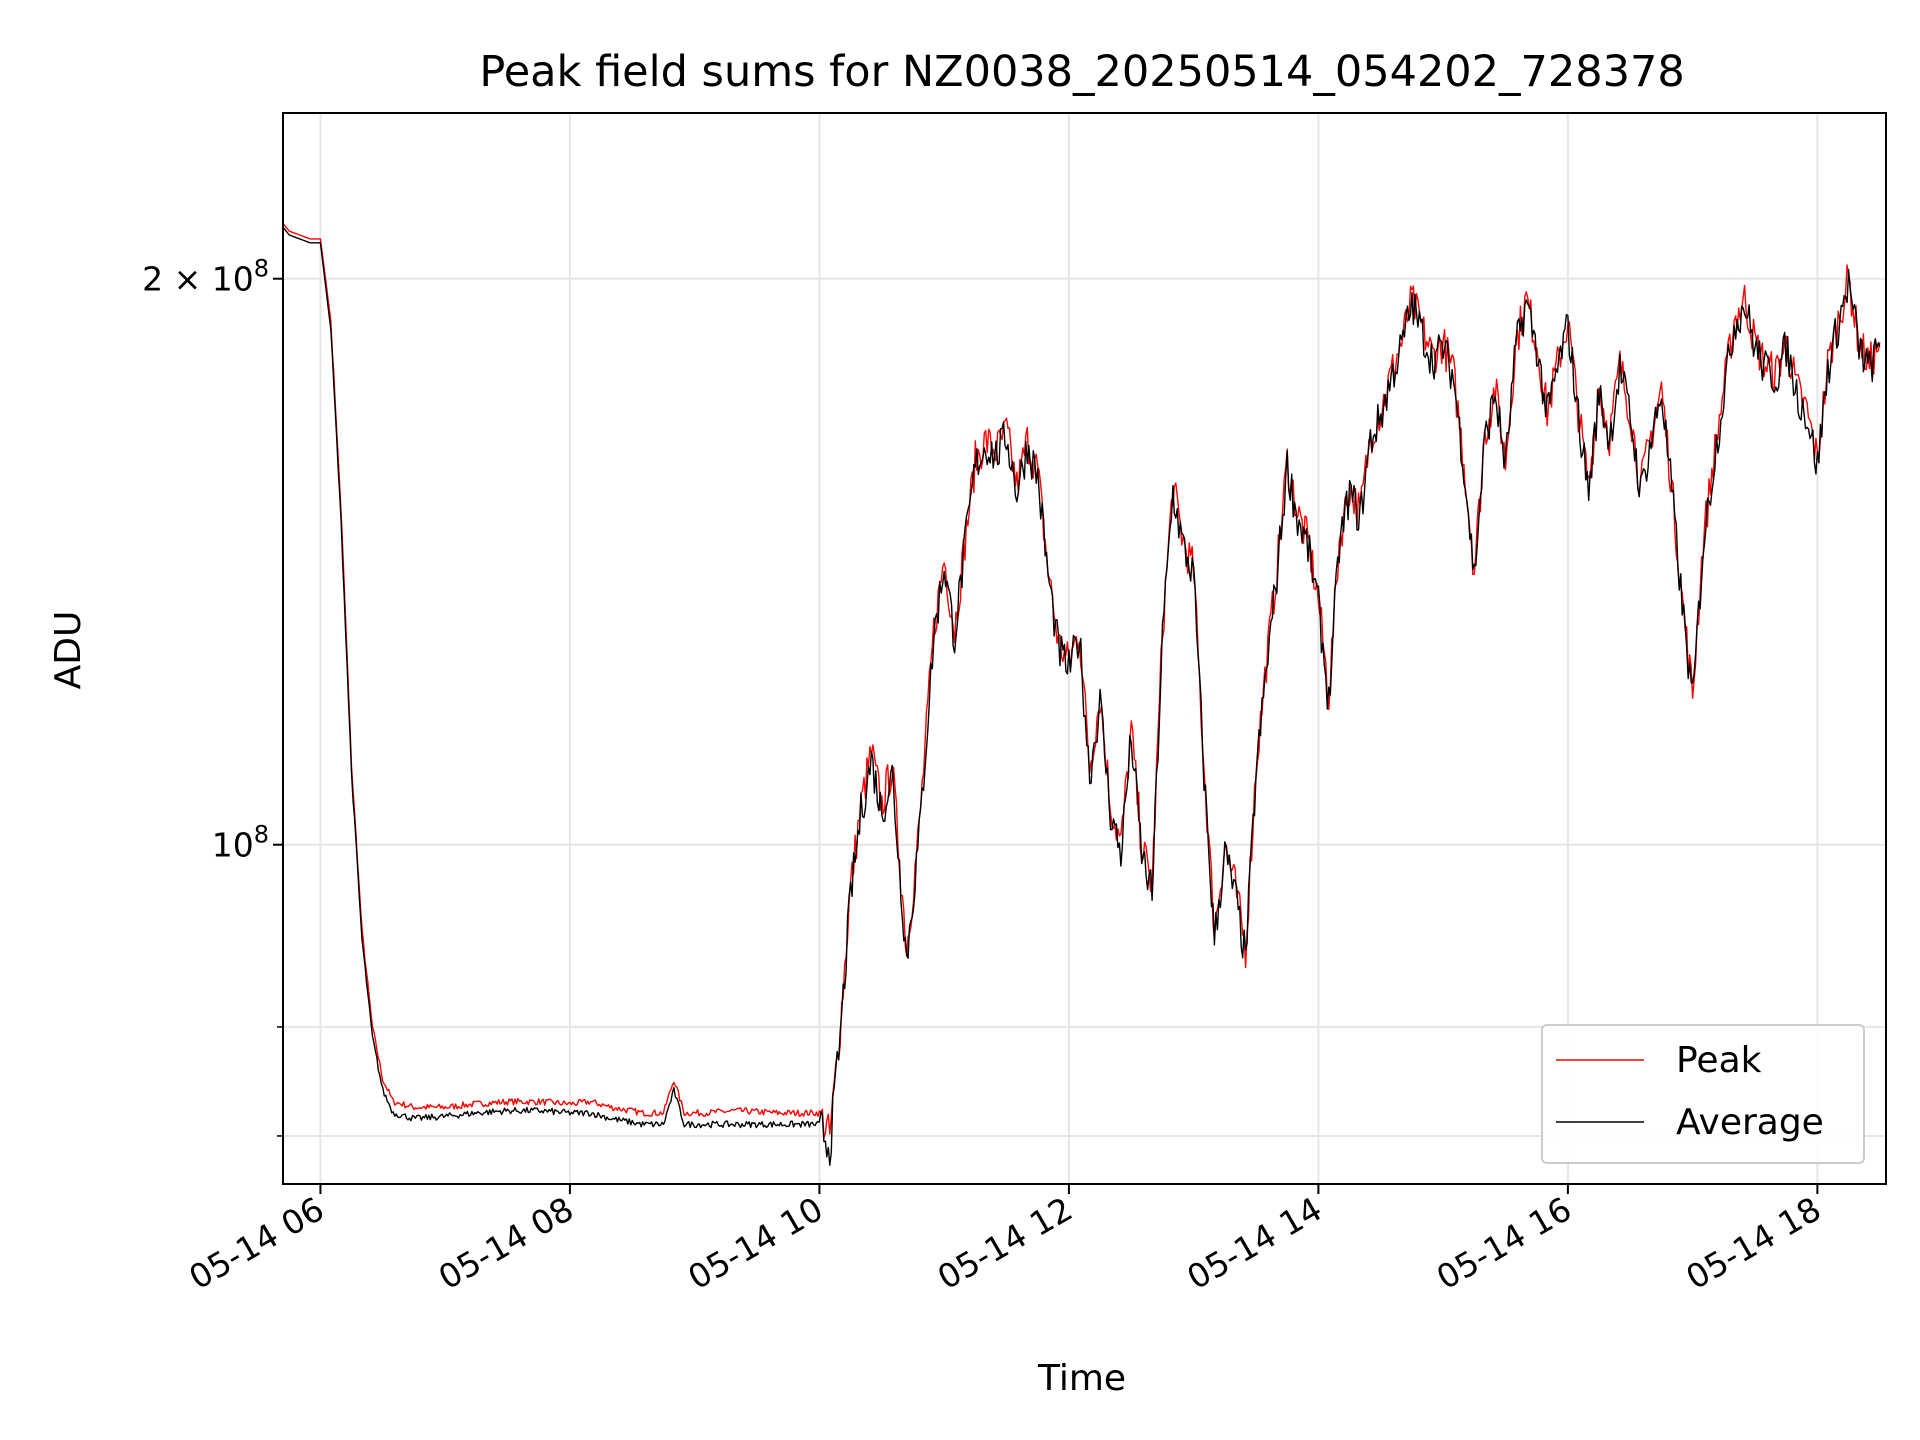 This screenshot has width=1920, height=1440. What do you see at coordinates (68, 650) in the screenshot?
I see `y-axis-label: ADU` at bounding box center [68, 650].